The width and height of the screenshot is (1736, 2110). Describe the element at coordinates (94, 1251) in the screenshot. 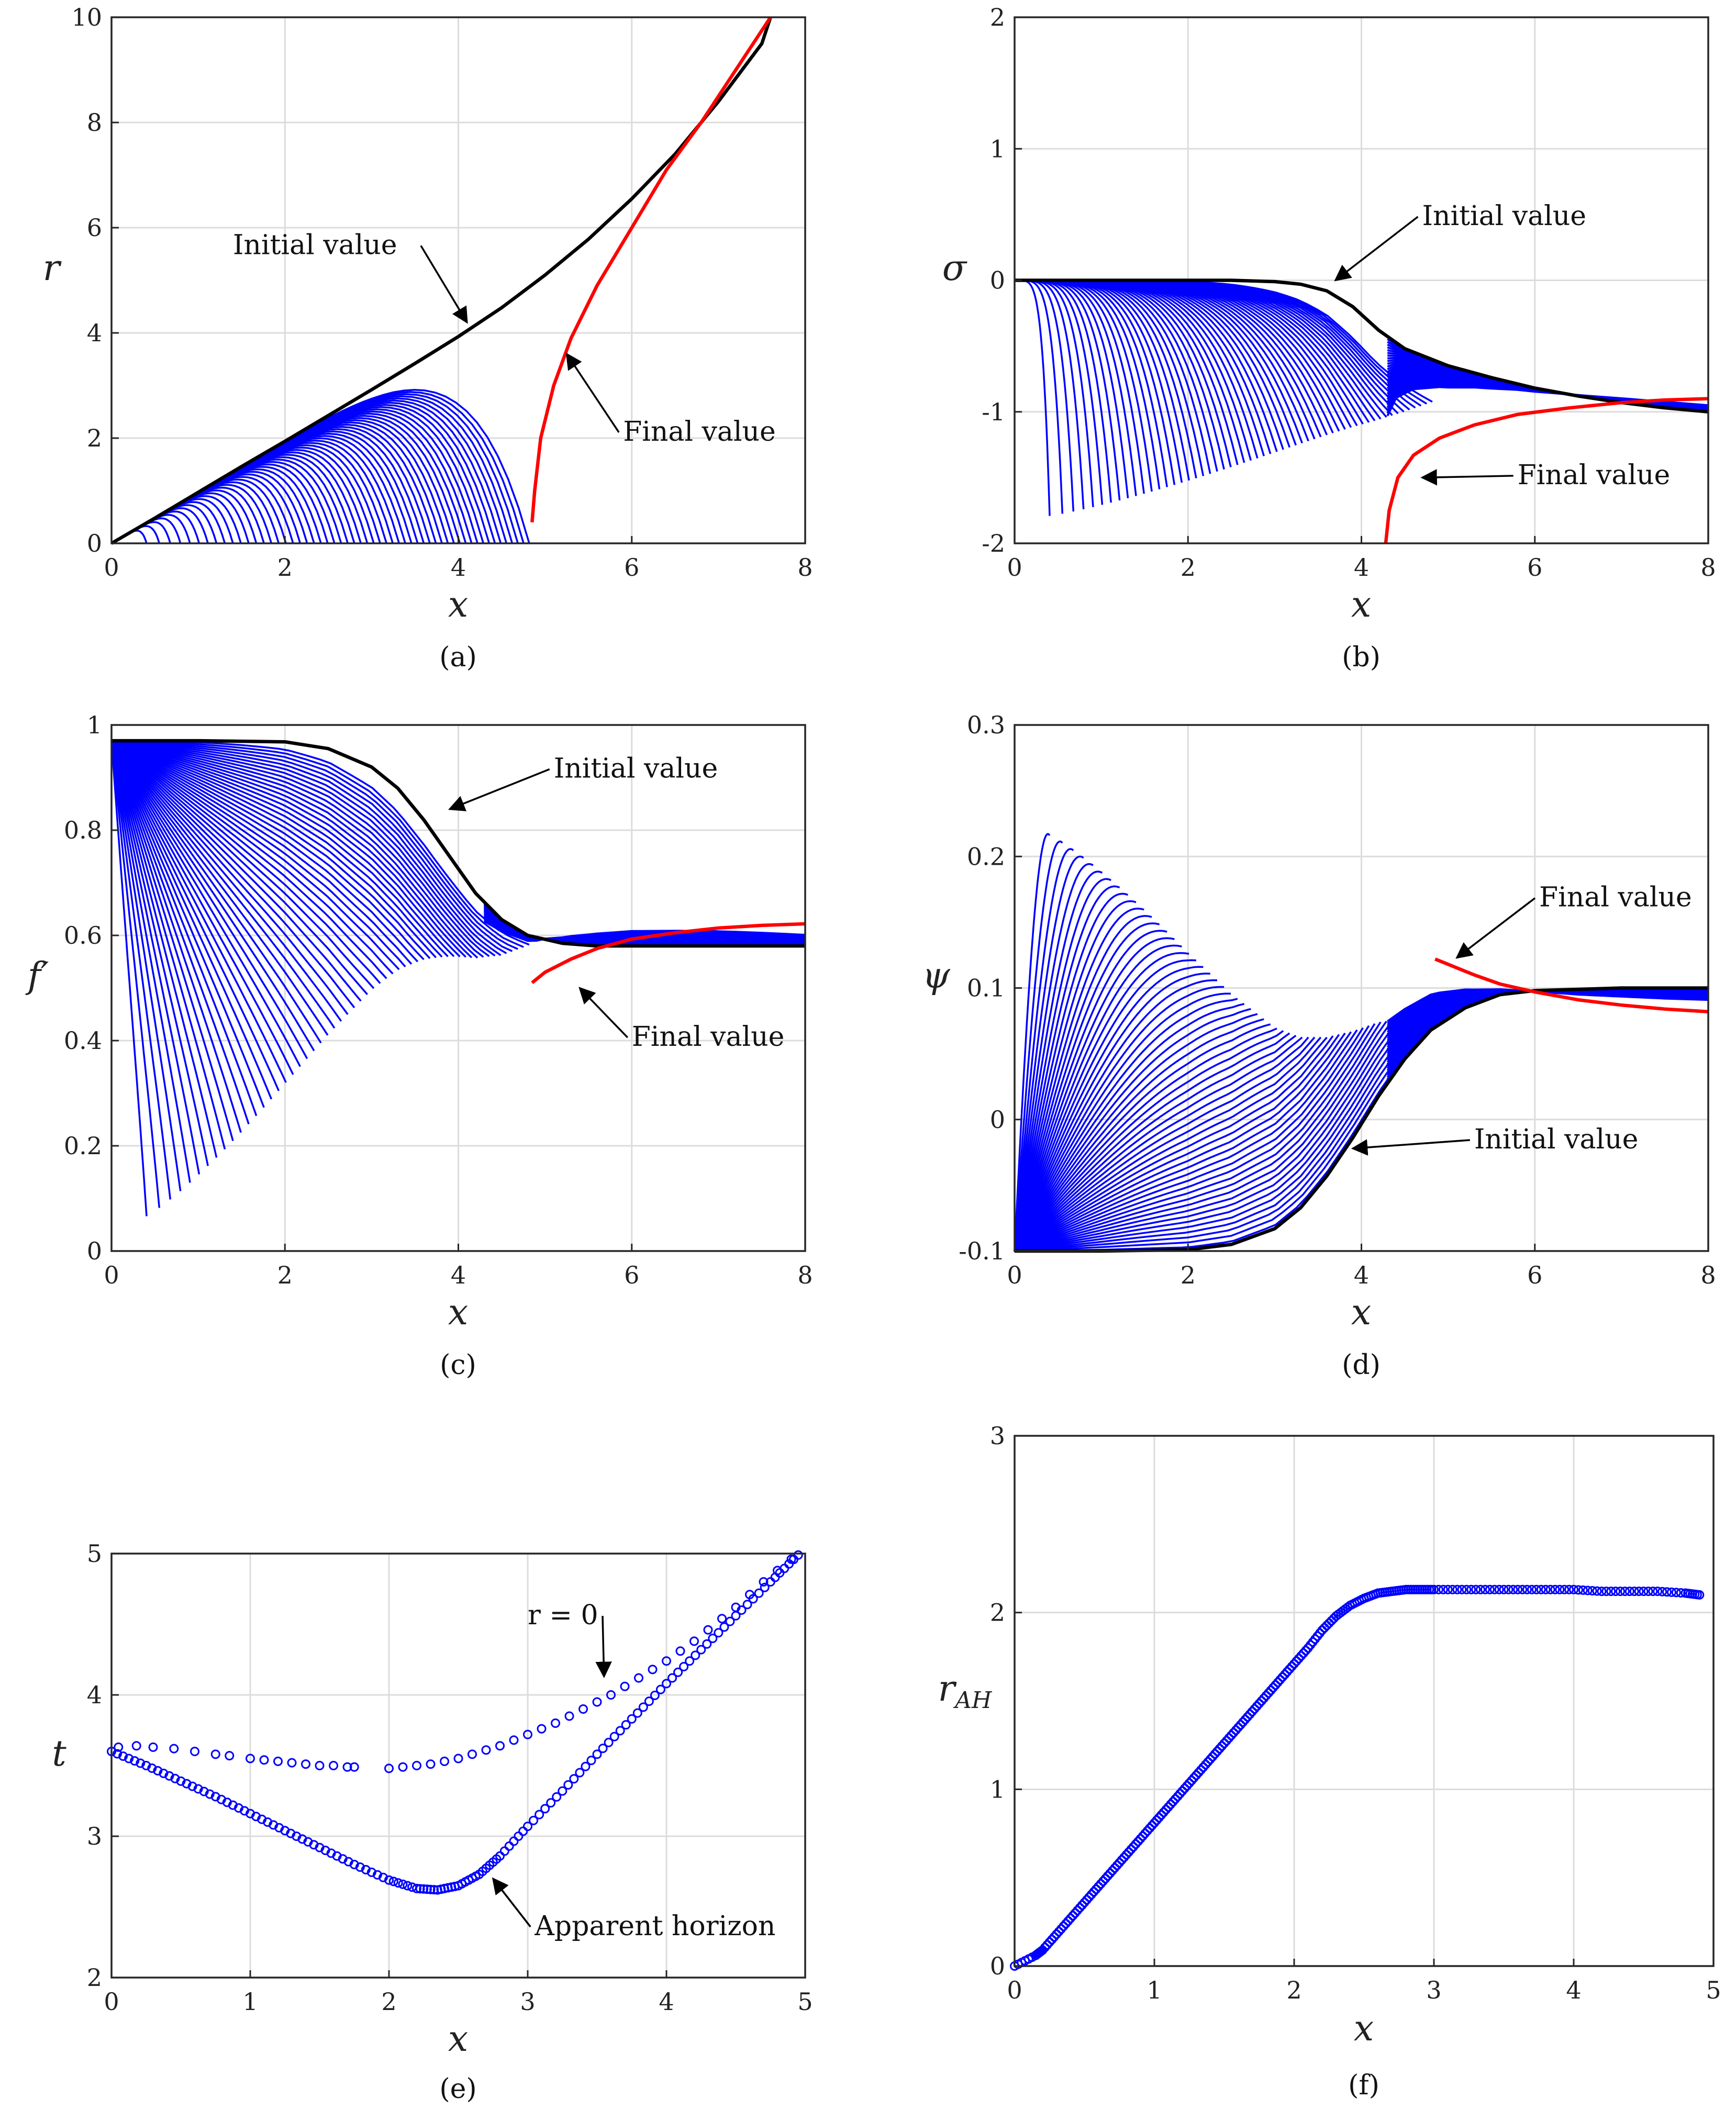

I see `y-tick-label: 0` at that location.